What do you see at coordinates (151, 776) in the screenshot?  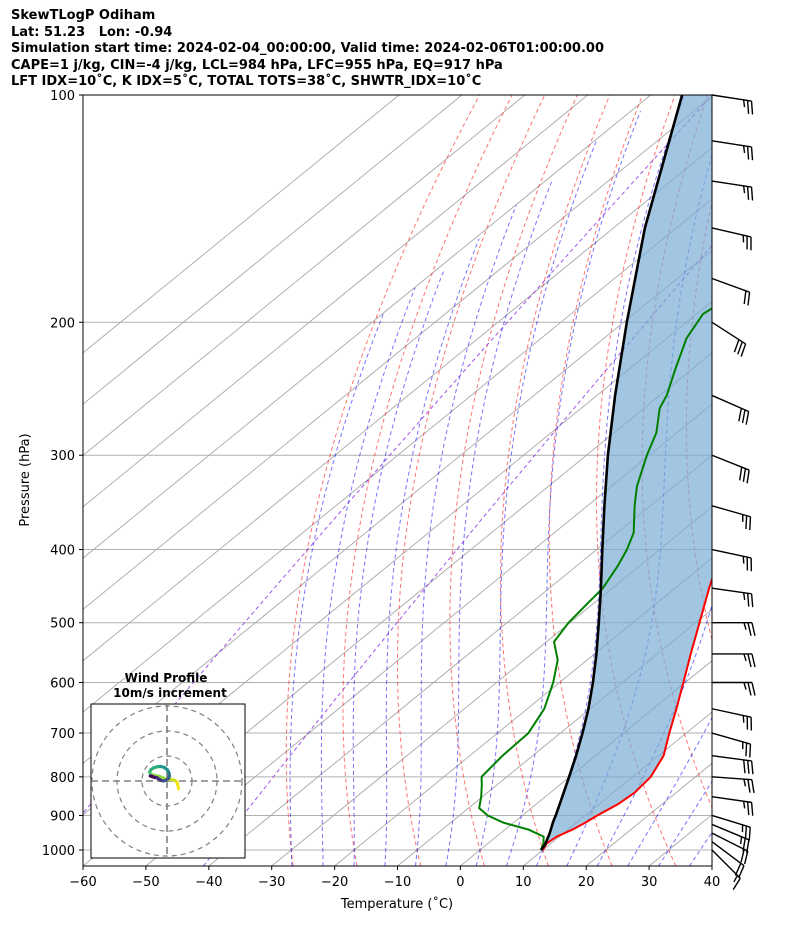 I see `hodograph-segment` at bounding box center [151, 776].